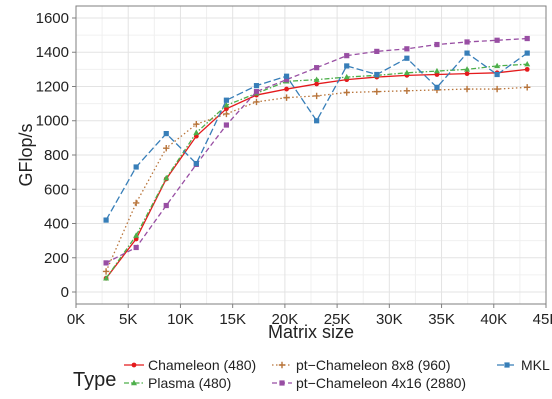 This screenshot has width=552, height=399. Describe the element at coordinates (177, 383) in the screenshot. I see `legend-entry: Plasma (480)` at that location.